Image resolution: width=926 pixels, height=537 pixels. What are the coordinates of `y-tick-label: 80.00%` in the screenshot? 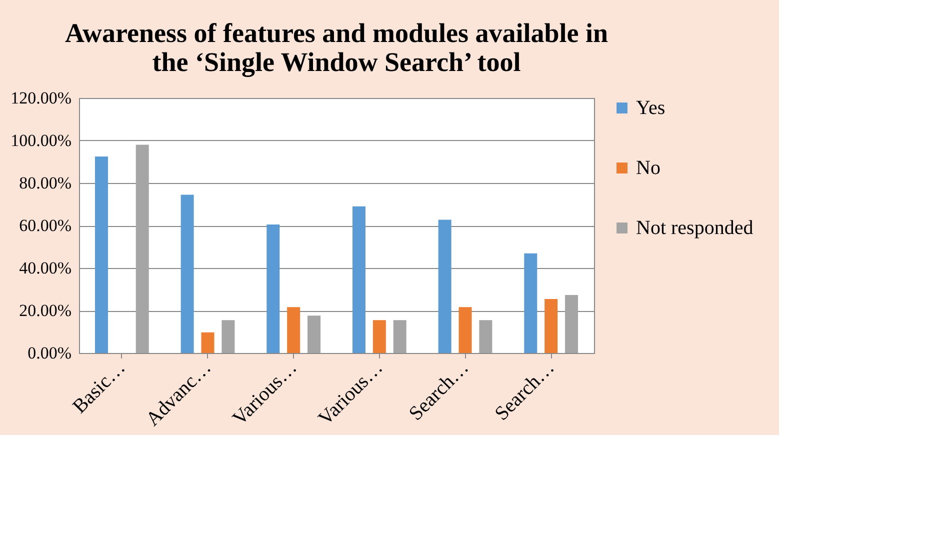 It's located at (45, 183).